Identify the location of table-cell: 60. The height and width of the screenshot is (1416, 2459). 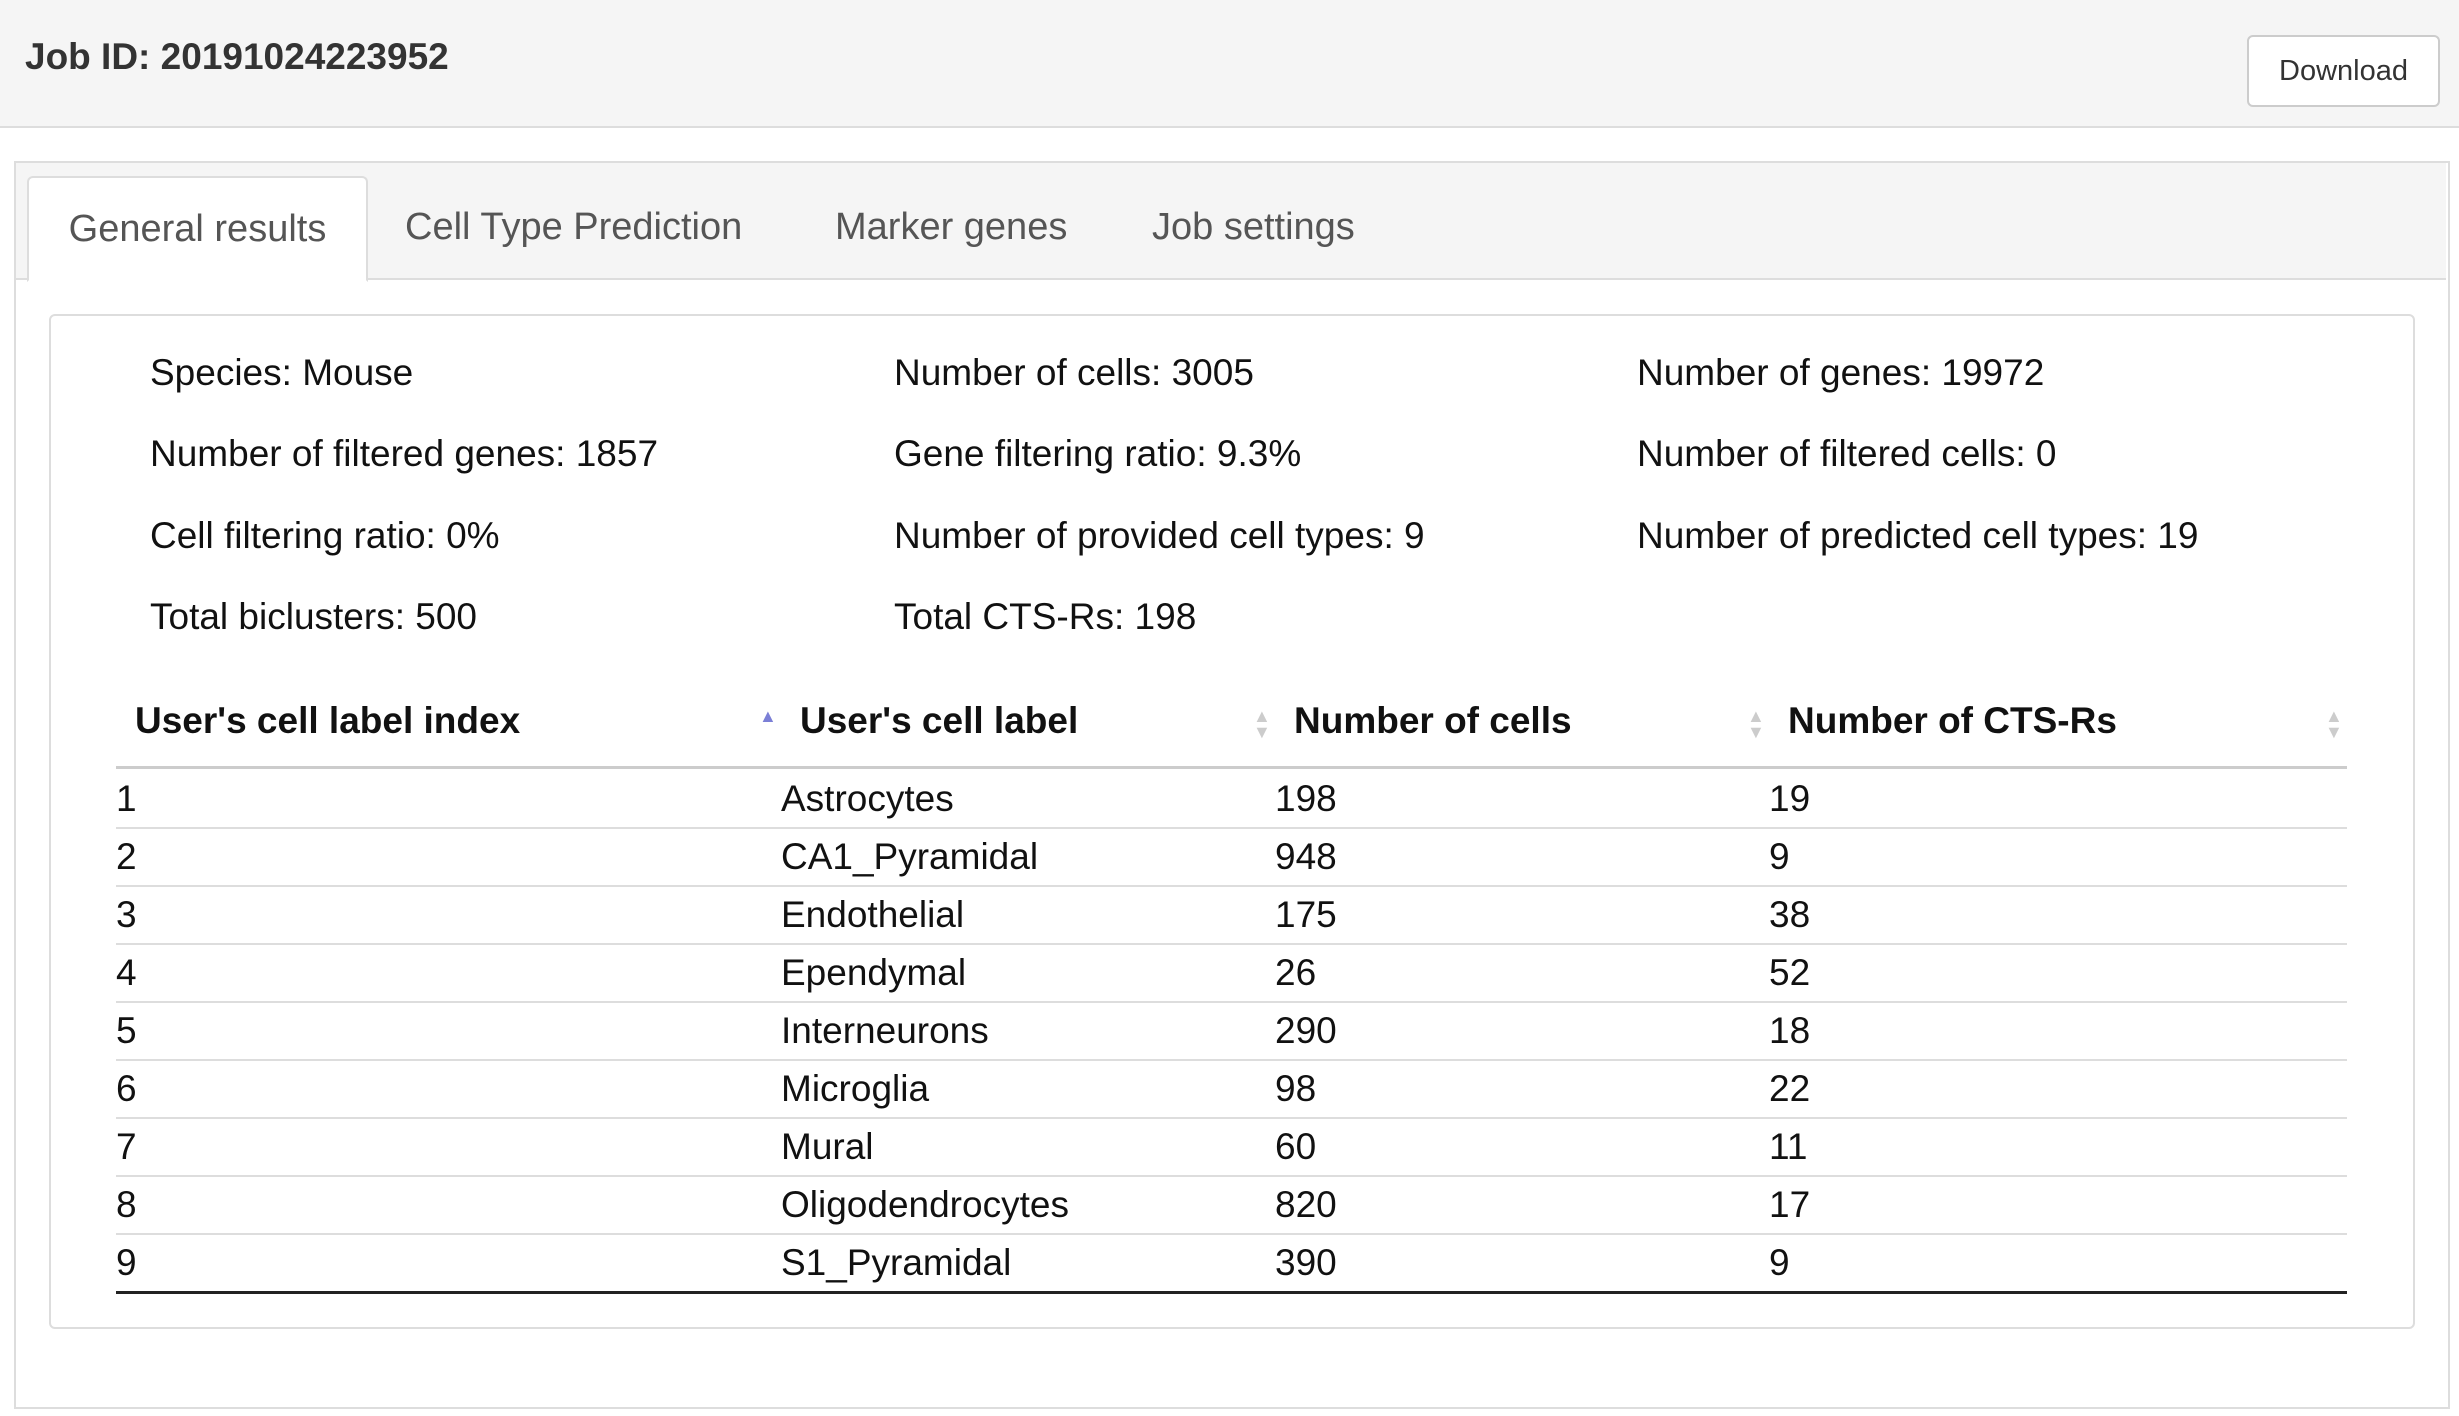
(1296, 1146).